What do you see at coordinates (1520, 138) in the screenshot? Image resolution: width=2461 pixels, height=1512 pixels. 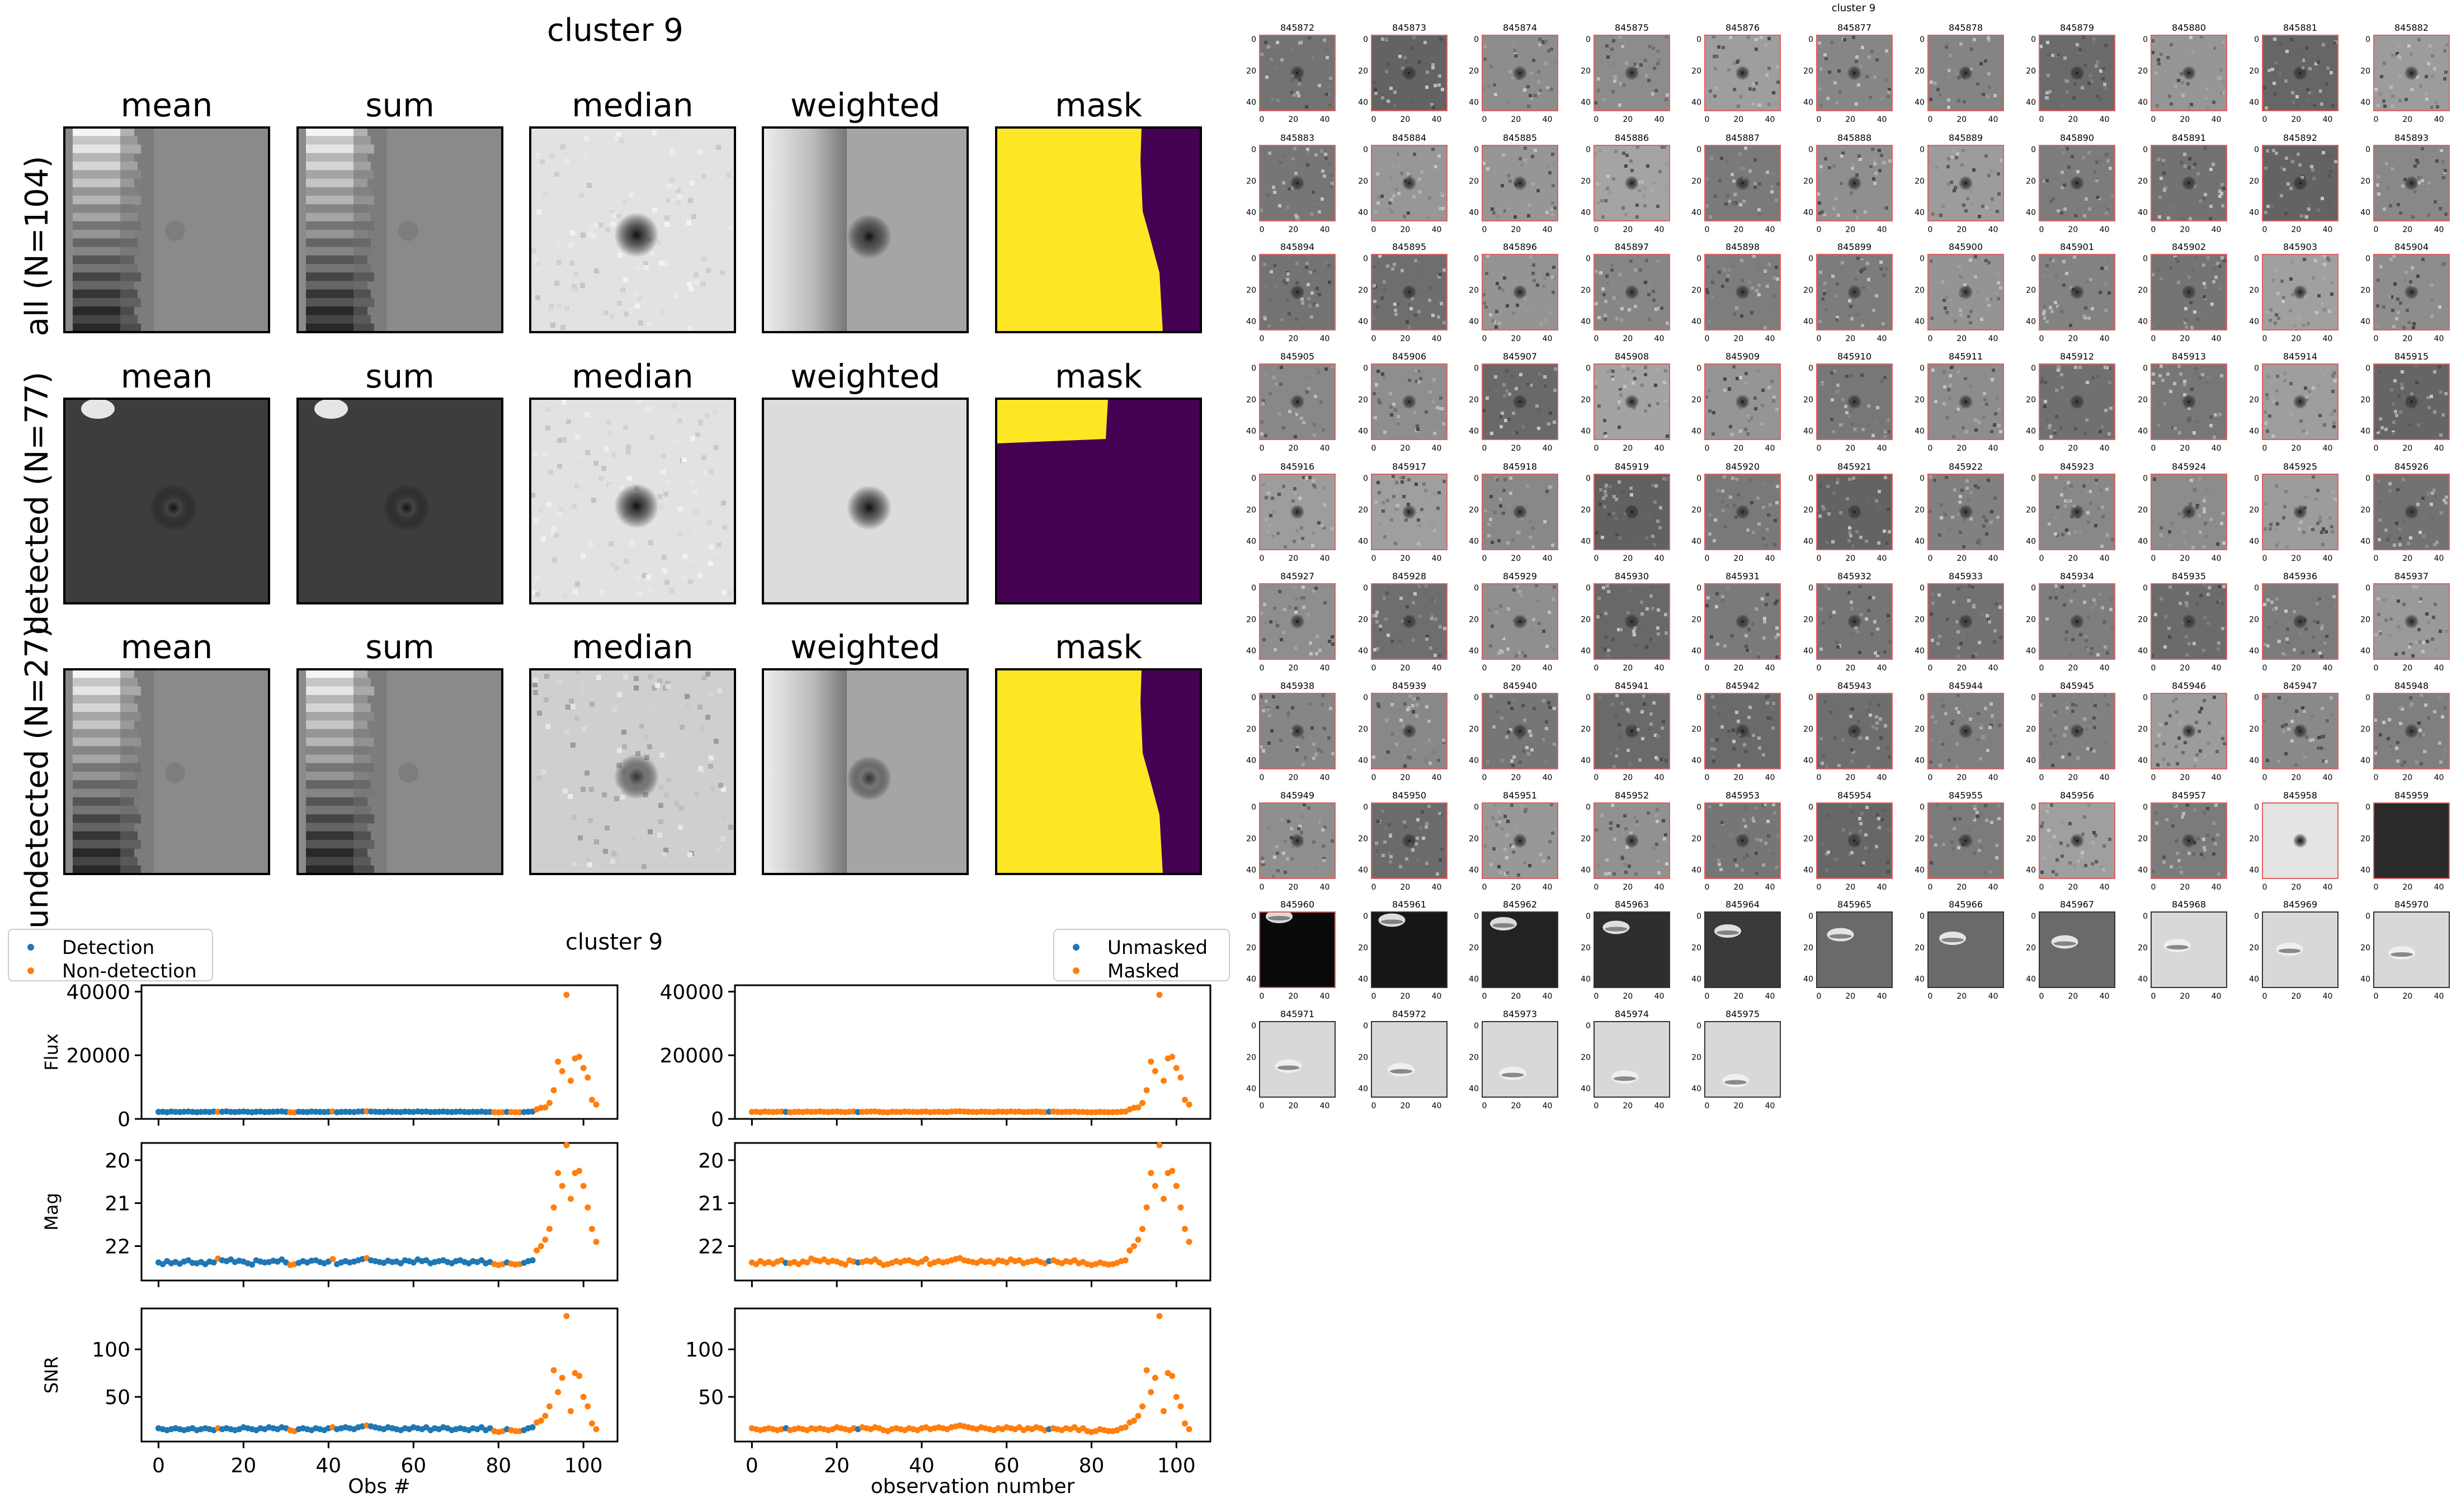 I see `cutout-label: 845885` at bounding box center [1520, 138].